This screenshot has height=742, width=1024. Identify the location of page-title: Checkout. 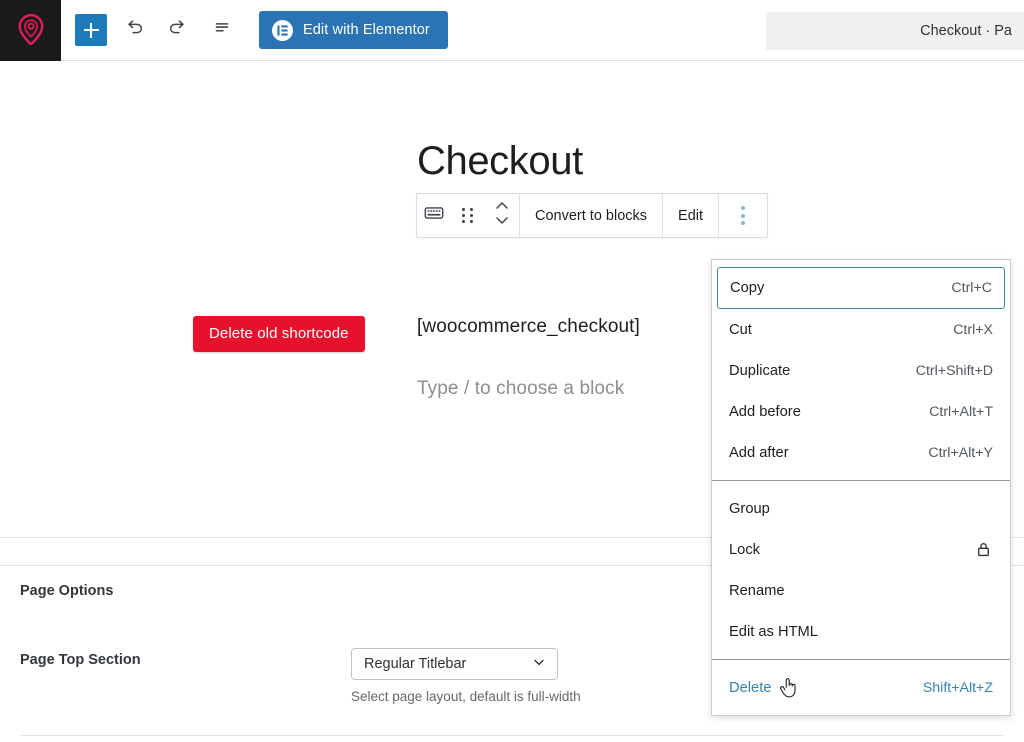
(500, 161).